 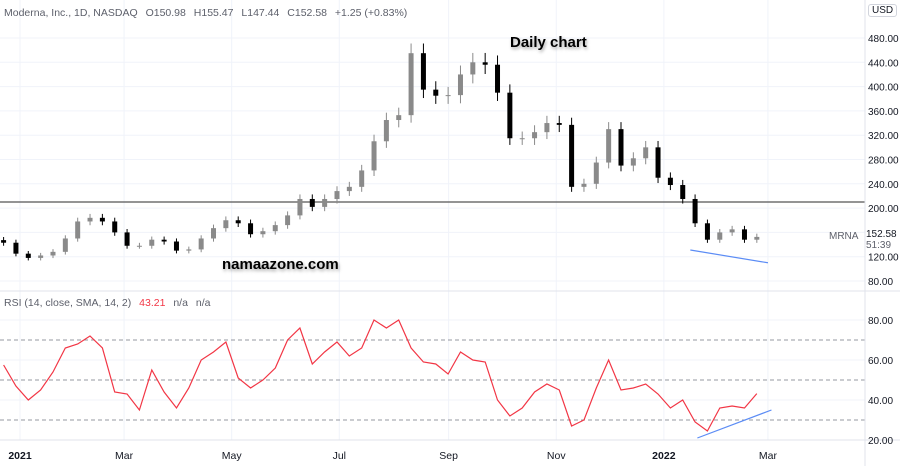 What do you see at coordinates (883, 209) in the screenshot?
I see `price-tick-label: 200.00` at bounding box center [883, 209].